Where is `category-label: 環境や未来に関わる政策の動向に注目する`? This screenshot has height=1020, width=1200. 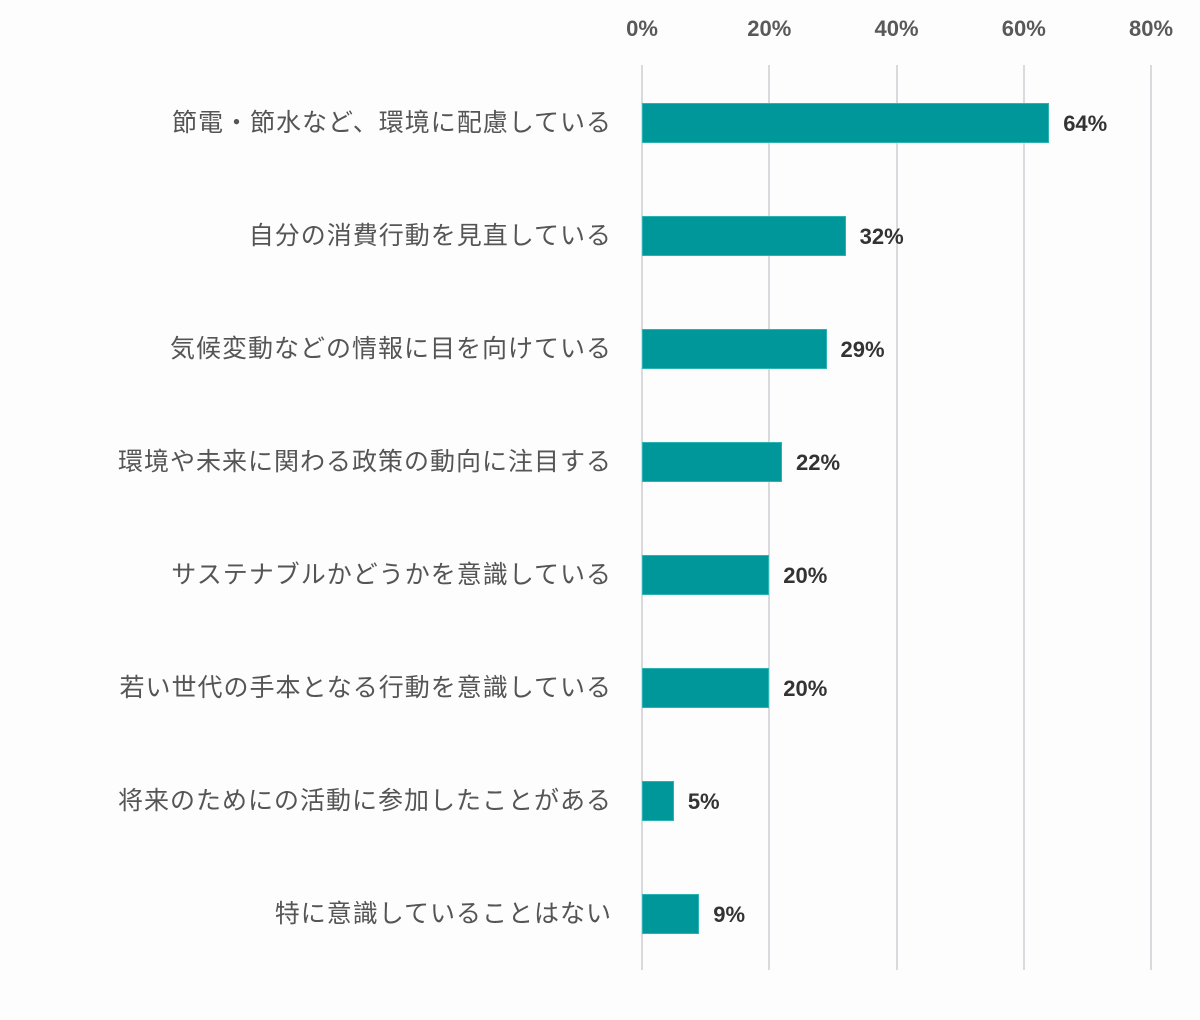
category-label: 環境や未来に関わる政策の動向に注目する is located at coordinates (364, 461).